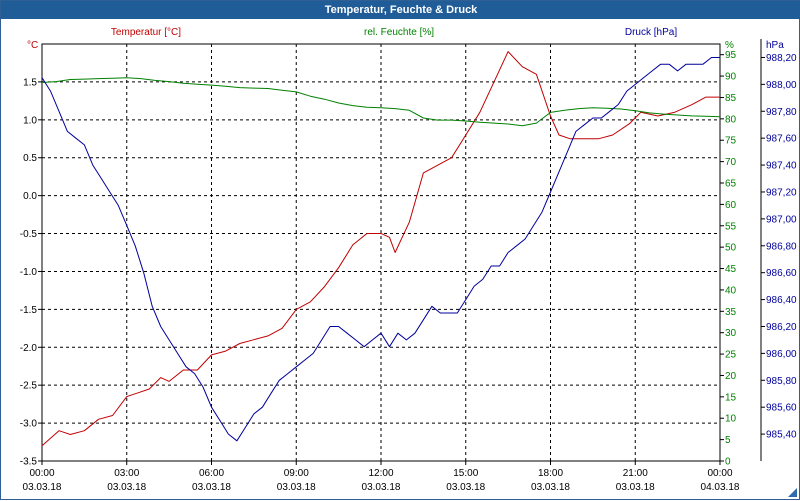 The image size is (800, 501). Describe the element at coordinates (381, 102) in the screenshot. I see `humidity-series-line` at that location.